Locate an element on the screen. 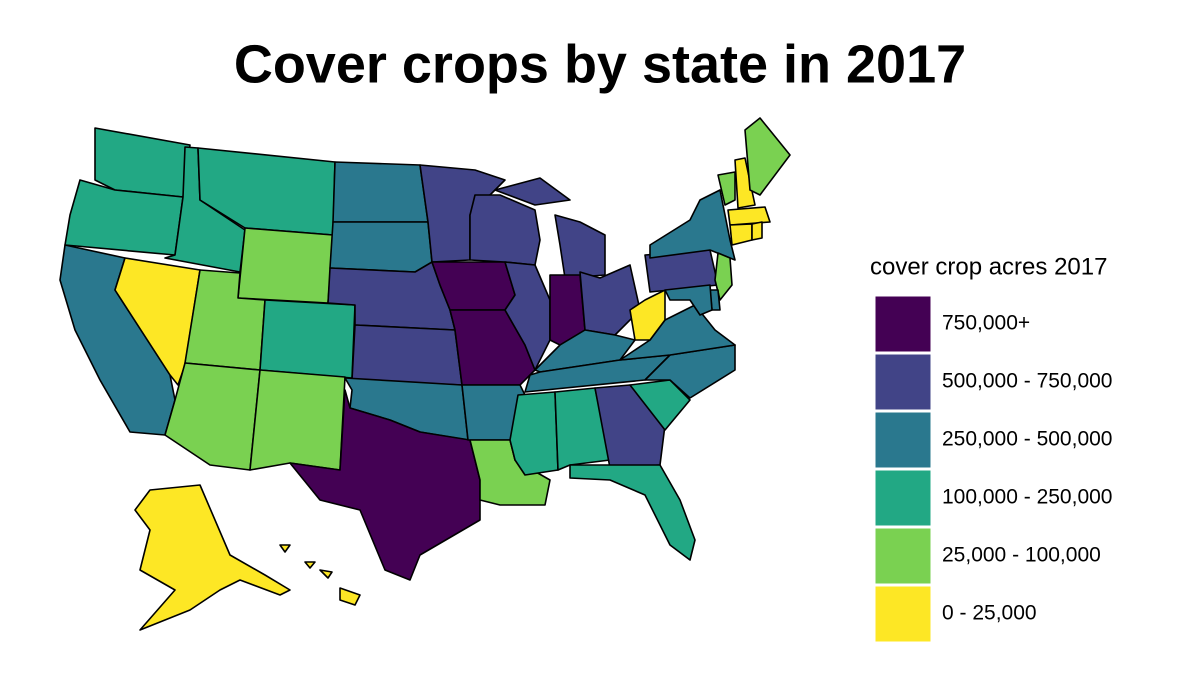  legend-label: 0 - 25,000 is located at coordinates (989, 613).